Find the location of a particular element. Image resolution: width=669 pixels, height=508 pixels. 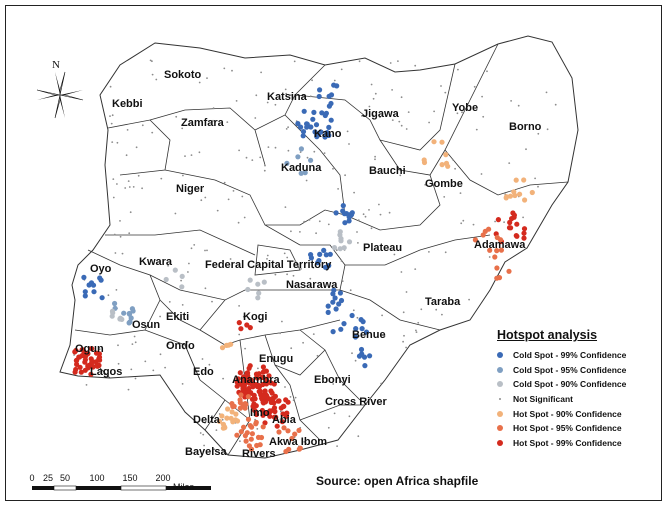

state-label-gombe: Gombe is located at coordinates (444, 184).